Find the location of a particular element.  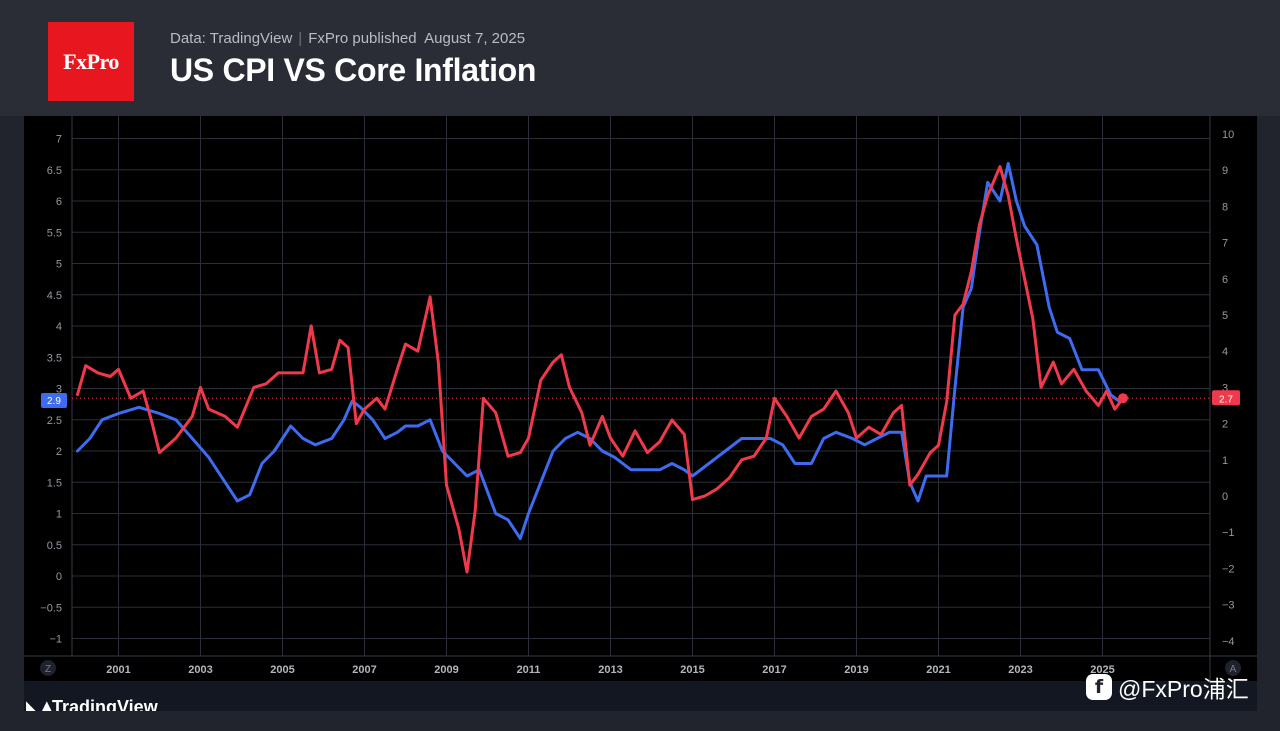

y-tick-right: 8 is located at coordinates (1225, 207).